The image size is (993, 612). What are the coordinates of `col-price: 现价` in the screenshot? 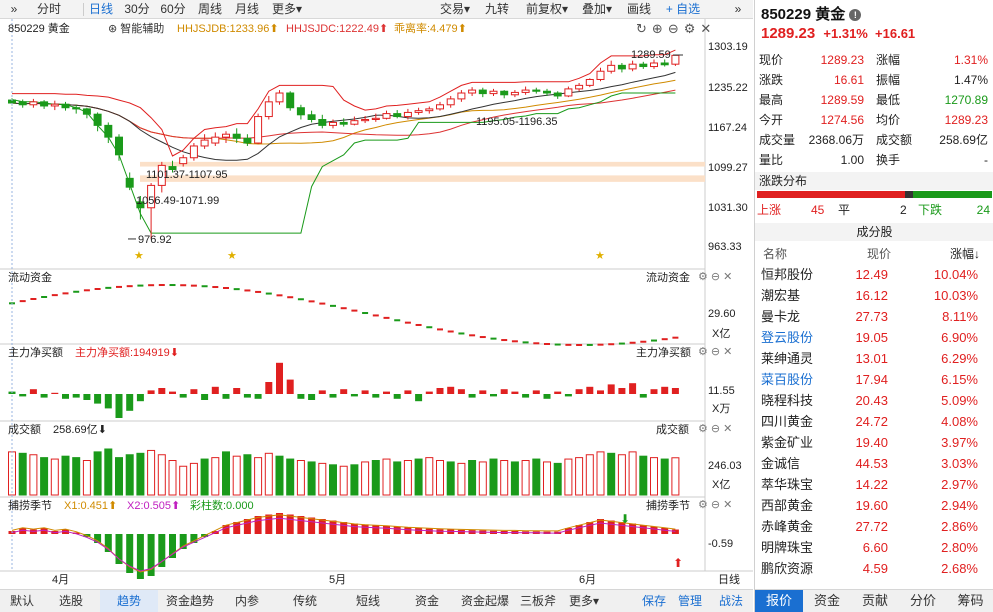 It's located at (879, 254).